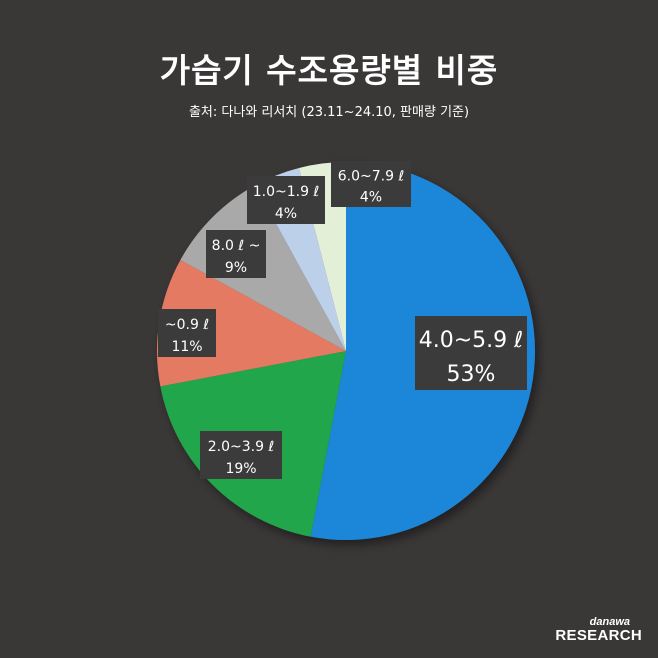 This screenshot has height=658, width=658. Describe the element at coordinates (236, 246) in the screenshot. I see `slice-category-label: 8.0 ℓ ~` at that location.